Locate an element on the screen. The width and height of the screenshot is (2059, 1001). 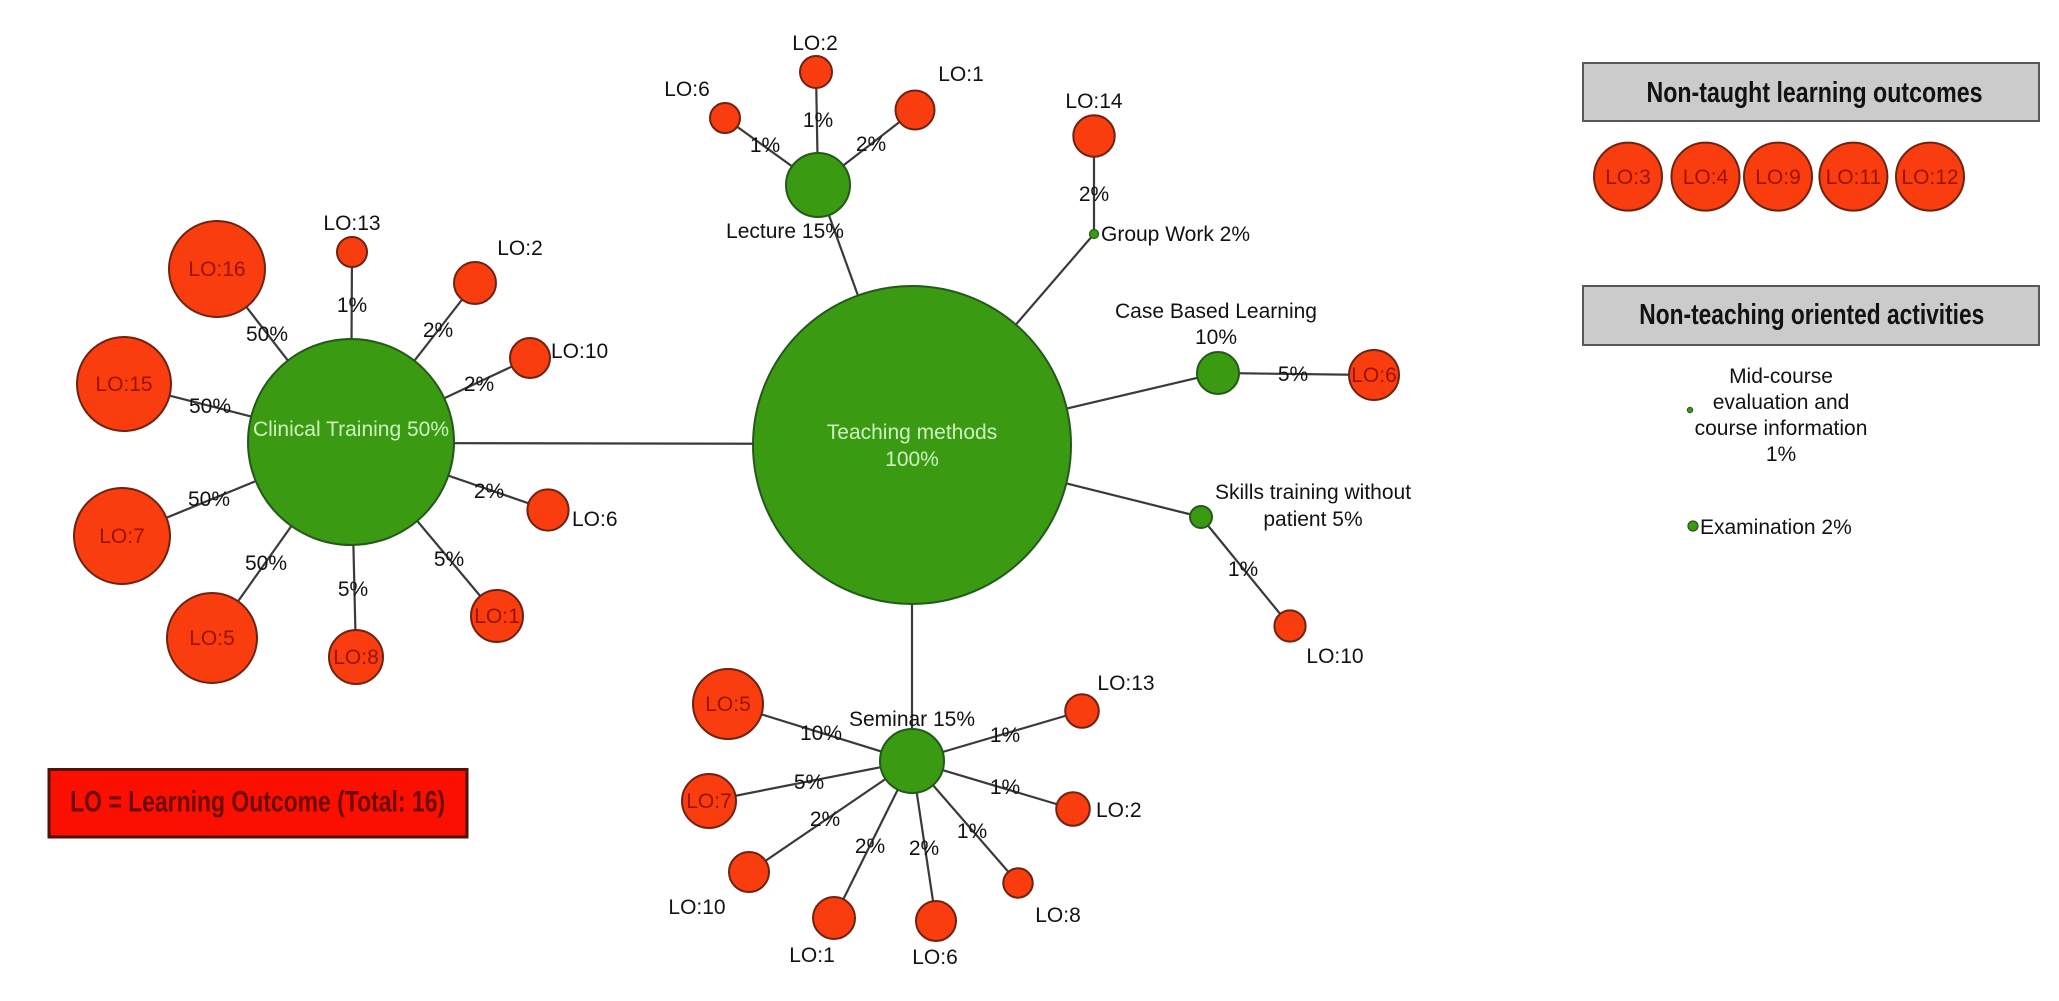
svg-text:LO = Learning Outcome (Total:: LO = Learning Outcome (Total: 16) is located at coordinates (257, 802).